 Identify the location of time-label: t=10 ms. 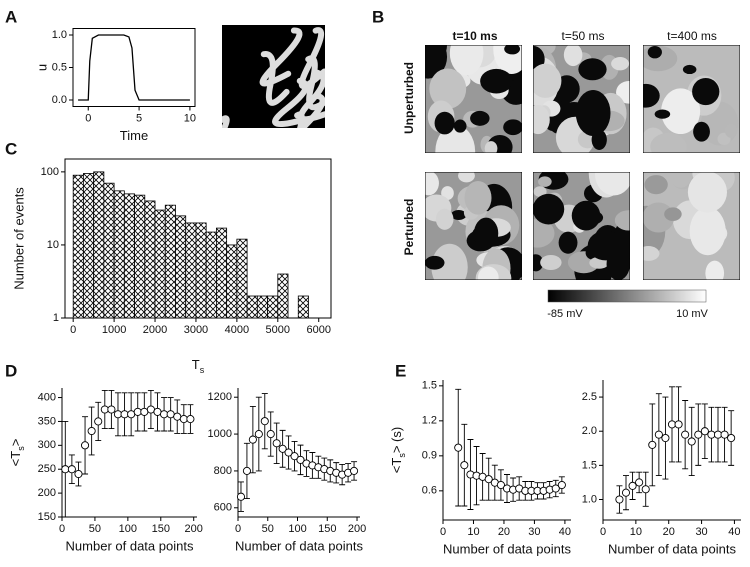
(474, 36).